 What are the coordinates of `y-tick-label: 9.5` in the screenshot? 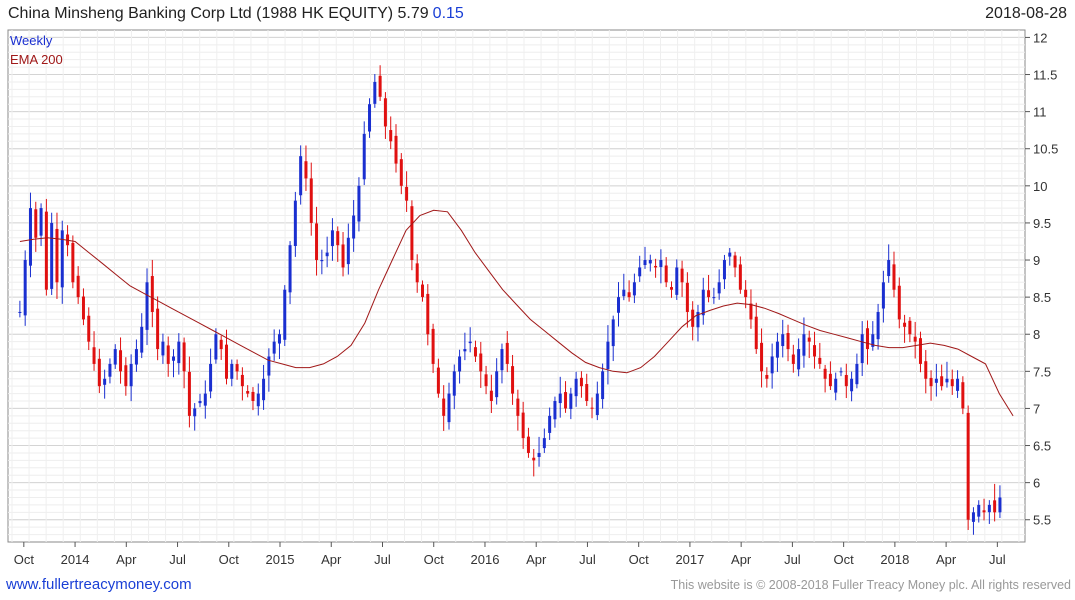 It's located at (1042, 223).